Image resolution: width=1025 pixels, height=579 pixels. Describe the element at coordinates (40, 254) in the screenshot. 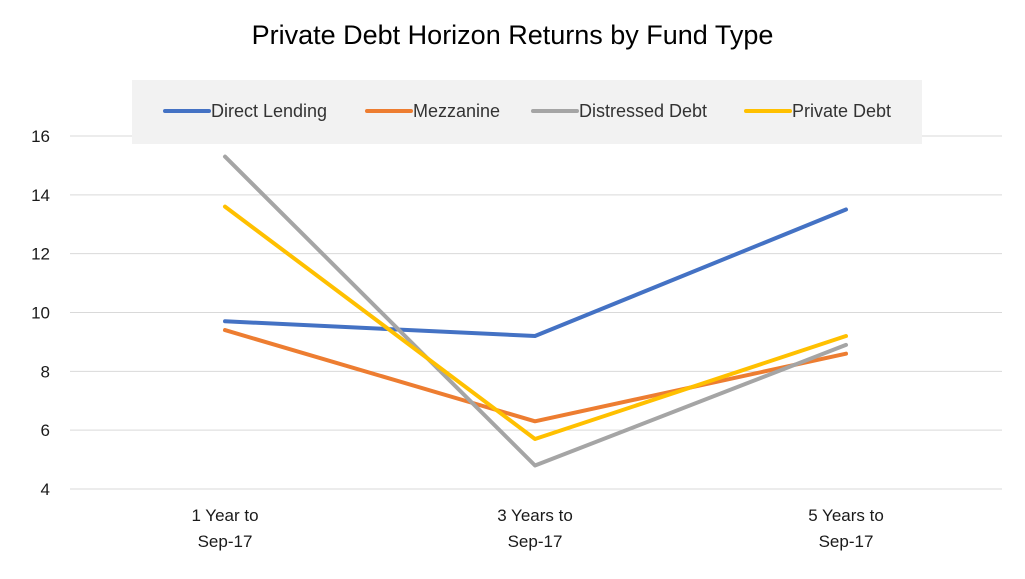

I see `y-tick-label: 12` at that location.